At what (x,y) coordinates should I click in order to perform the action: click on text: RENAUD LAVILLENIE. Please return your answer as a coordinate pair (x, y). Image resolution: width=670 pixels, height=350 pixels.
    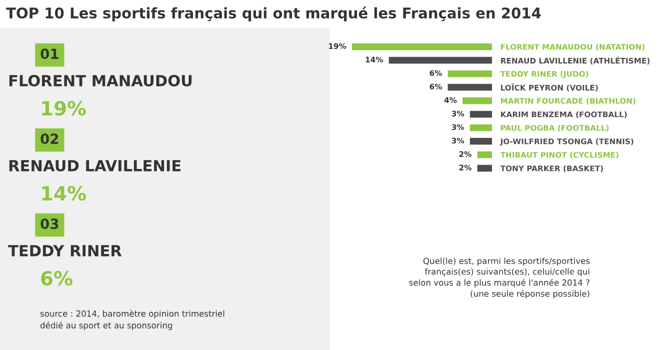
    Looking at the image, I should click on (94, 166).